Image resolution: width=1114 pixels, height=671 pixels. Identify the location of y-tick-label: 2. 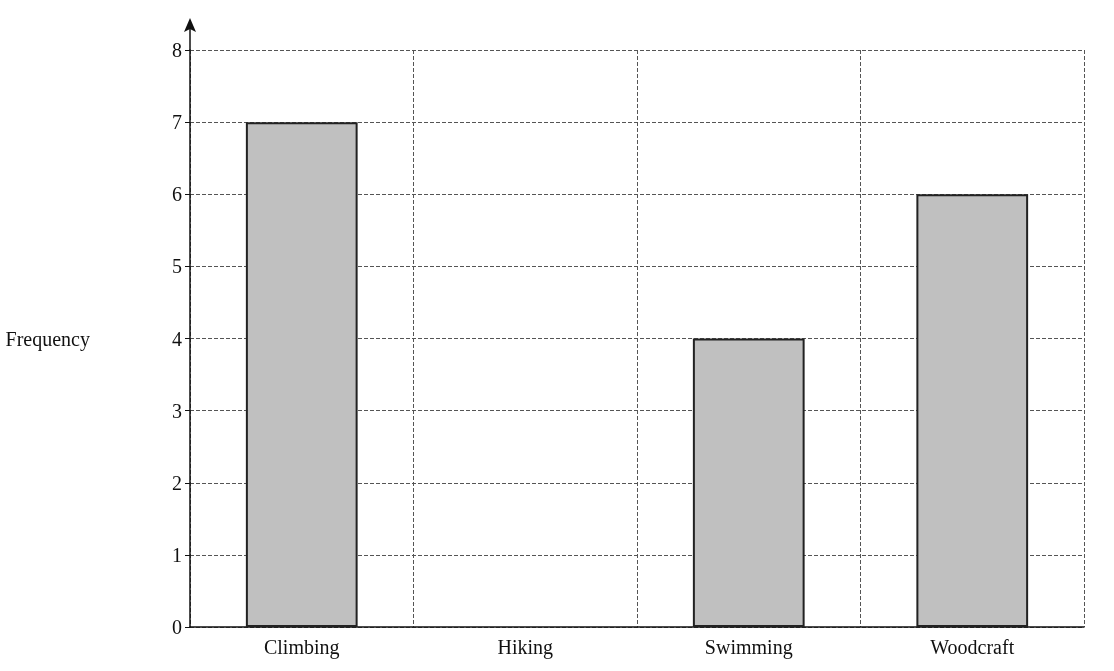
(177, 482).